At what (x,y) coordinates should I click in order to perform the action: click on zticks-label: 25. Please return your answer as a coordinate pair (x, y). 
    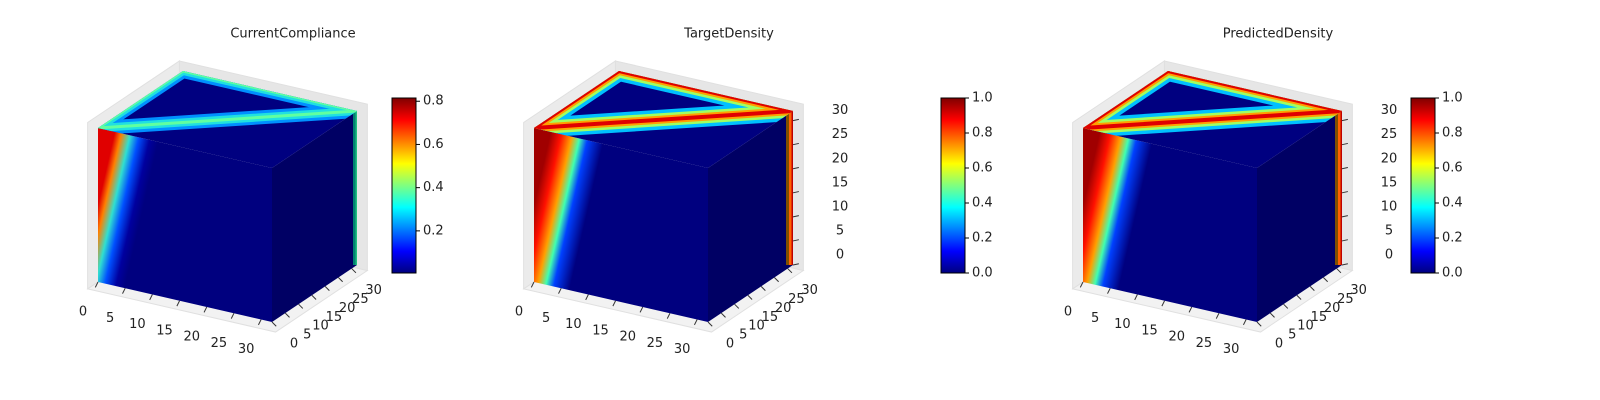
    Looking at the image, I should click on (840, 134).